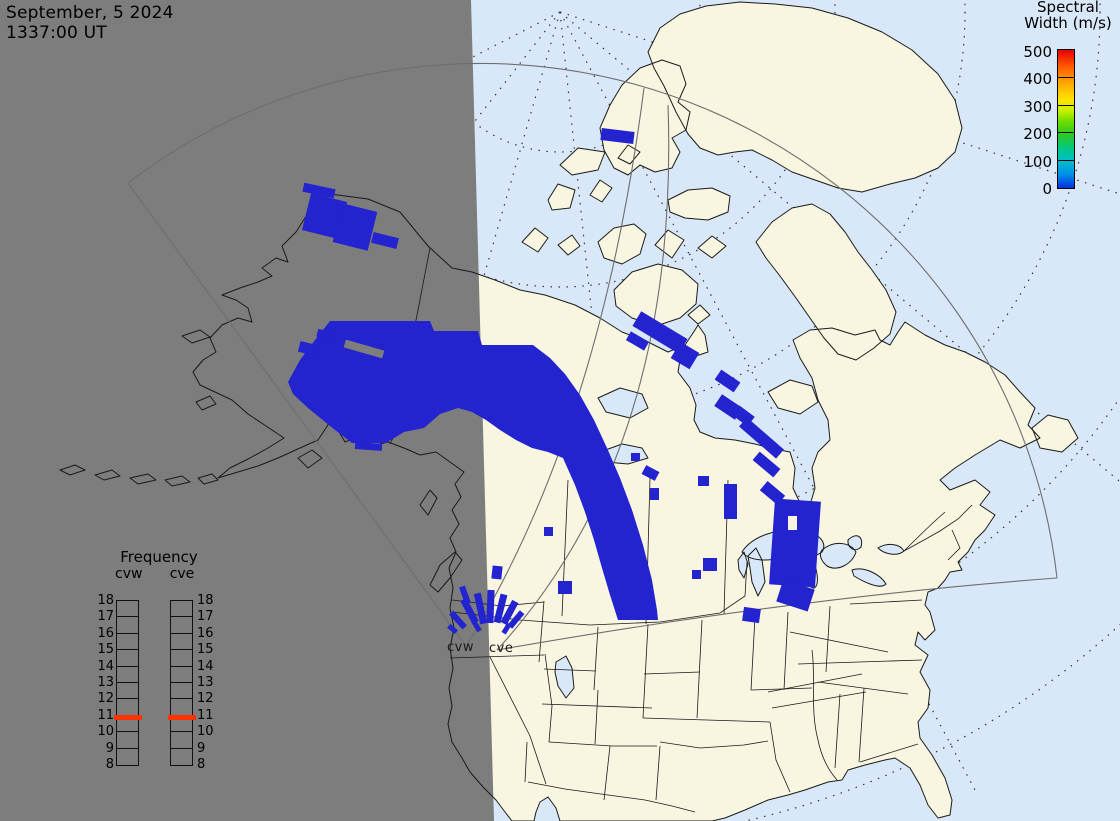 The image size is (1120, 821). I want to click on timestamp: September, 5 2024 1337:00 UT, so click(90, 23).